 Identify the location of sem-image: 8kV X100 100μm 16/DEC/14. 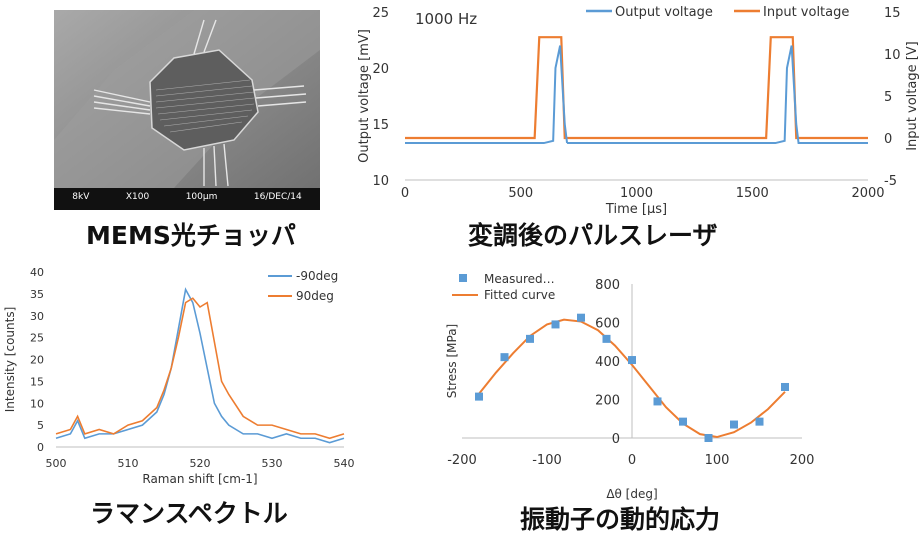
(187, 110).